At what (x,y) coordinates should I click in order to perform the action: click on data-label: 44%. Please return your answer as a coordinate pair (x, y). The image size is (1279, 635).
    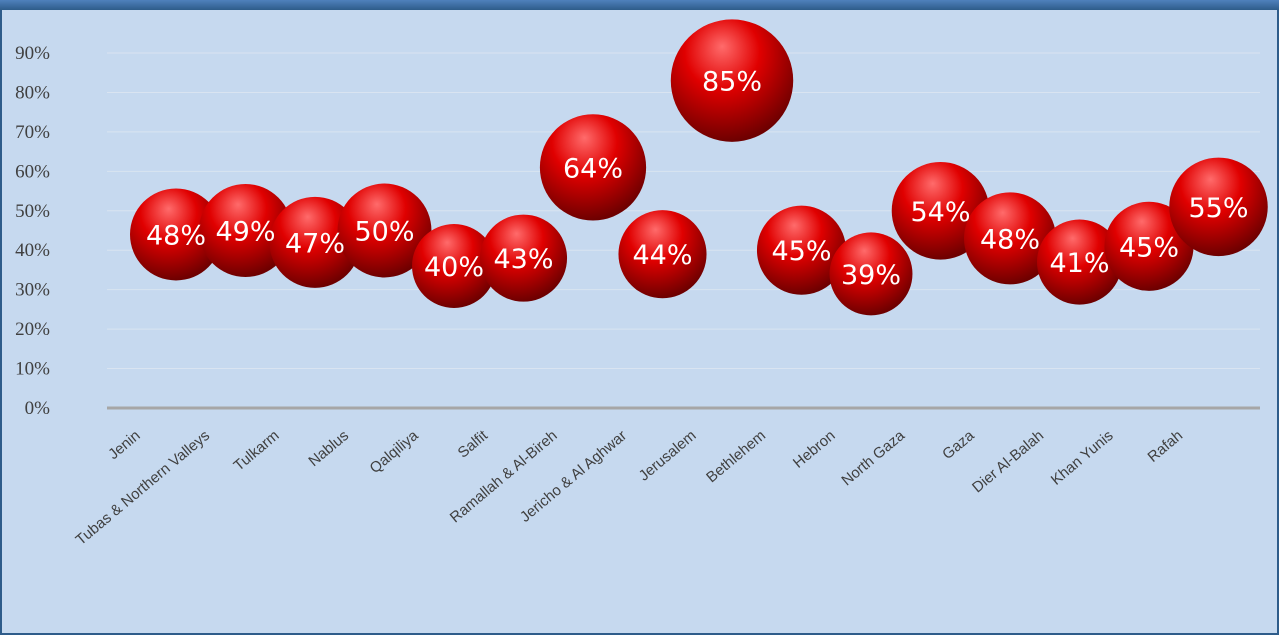
    Looking at the image, I should click on (662, 255).